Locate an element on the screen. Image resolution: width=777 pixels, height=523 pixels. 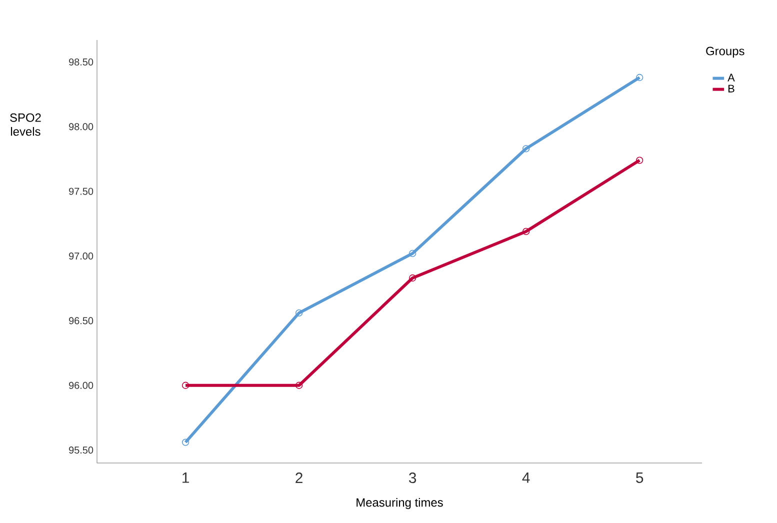
y-tick-label: 95.50 is located at coordinates (81, 450).